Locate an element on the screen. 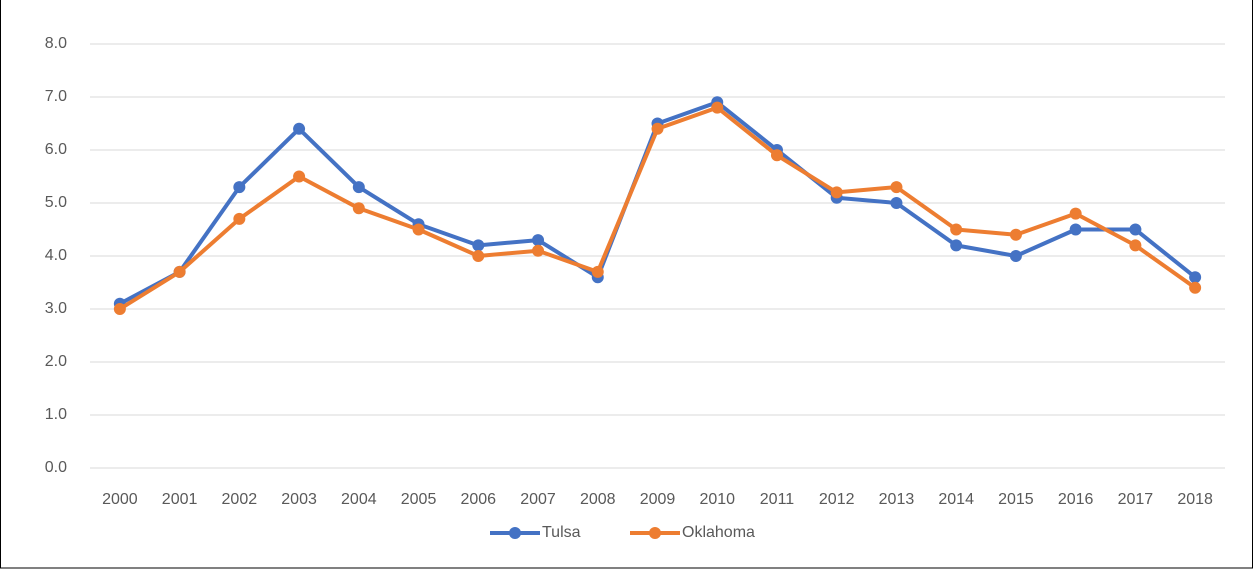 This screenshot has width=1253, height=569. y-tick-label: 6.0 is located at coordinates (56, 149).